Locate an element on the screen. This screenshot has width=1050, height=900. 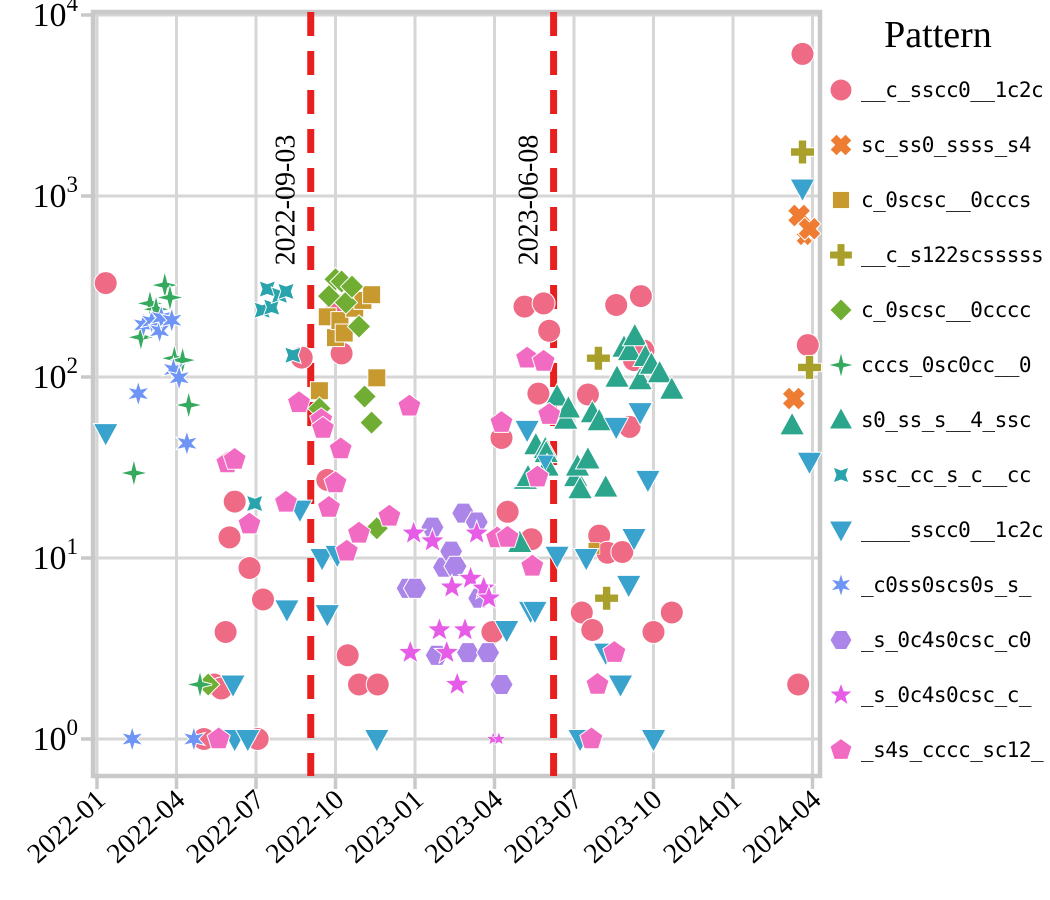
x-tick-label: 2023-10 is located at coordinates (623, 826).